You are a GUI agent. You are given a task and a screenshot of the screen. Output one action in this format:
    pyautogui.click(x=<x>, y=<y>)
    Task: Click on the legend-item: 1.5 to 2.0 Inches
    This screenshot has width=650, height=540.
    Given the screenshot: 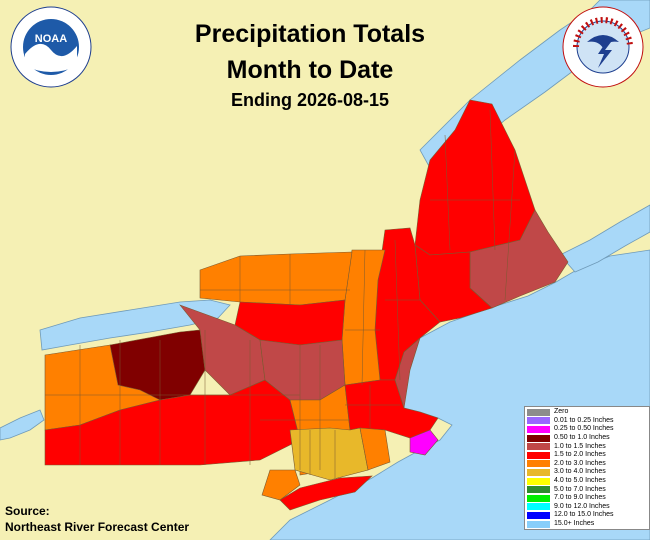 What is the action you would take?
    pyautogui.click(x=587, y=455)
    